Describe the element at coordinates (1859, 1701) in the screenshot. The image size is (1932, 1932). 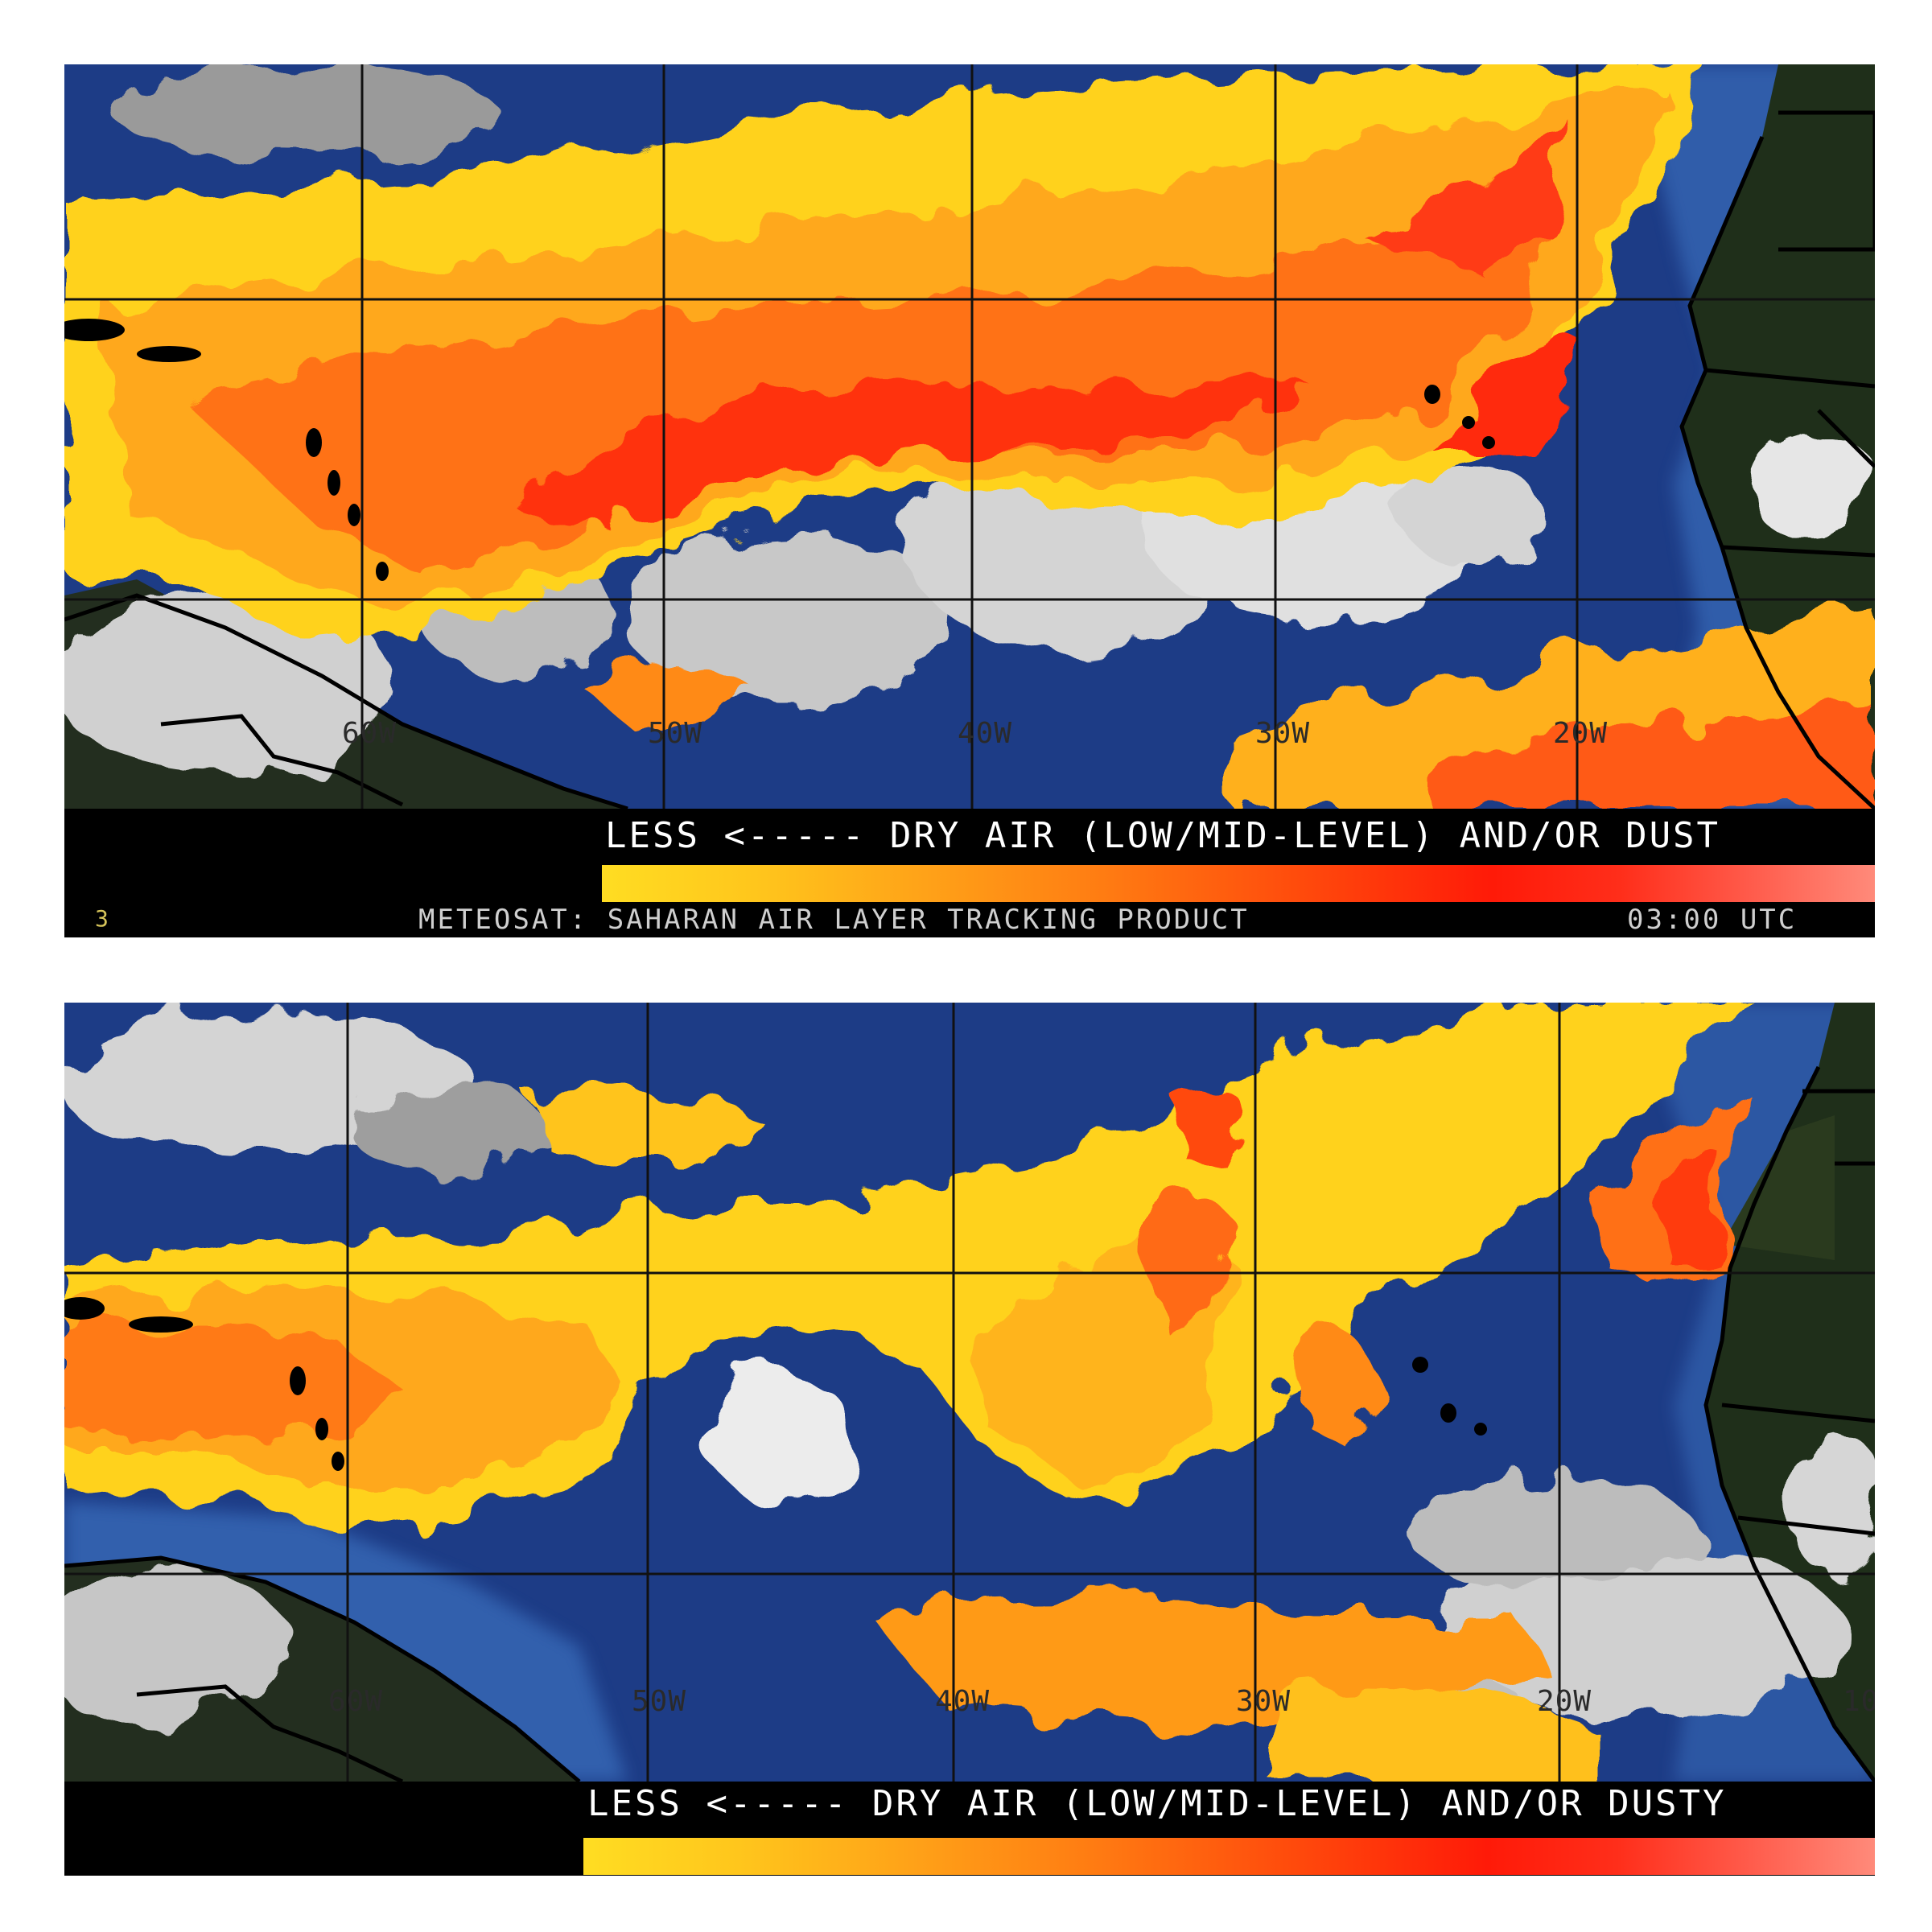
I see `lon-label-10w: 10` at that location.